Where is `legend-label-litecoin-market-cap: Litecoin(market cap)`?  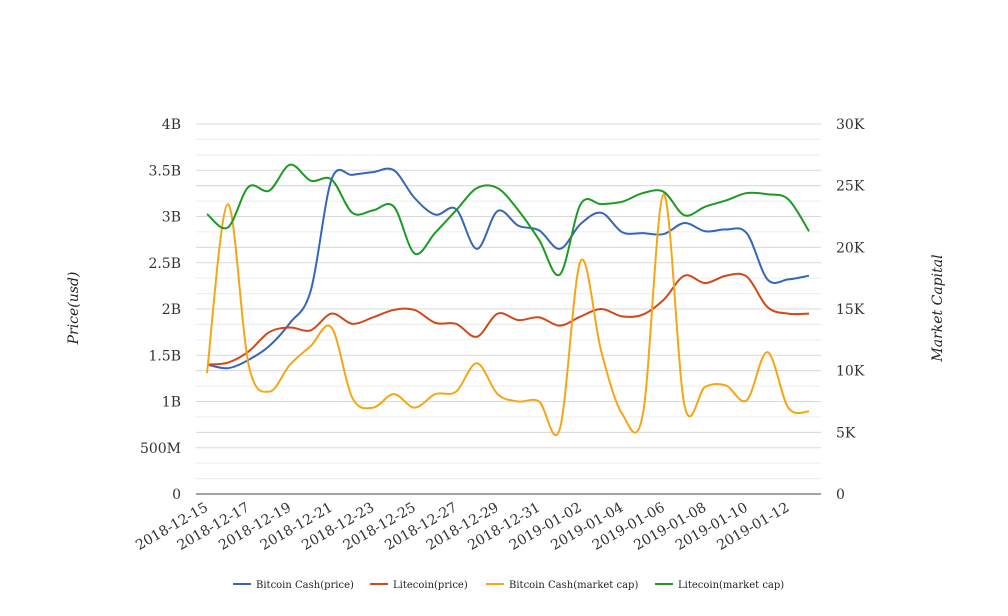 legend-label-litecoin-market-cap: Litecoin(market cap) is located at coordinates (731, 585).